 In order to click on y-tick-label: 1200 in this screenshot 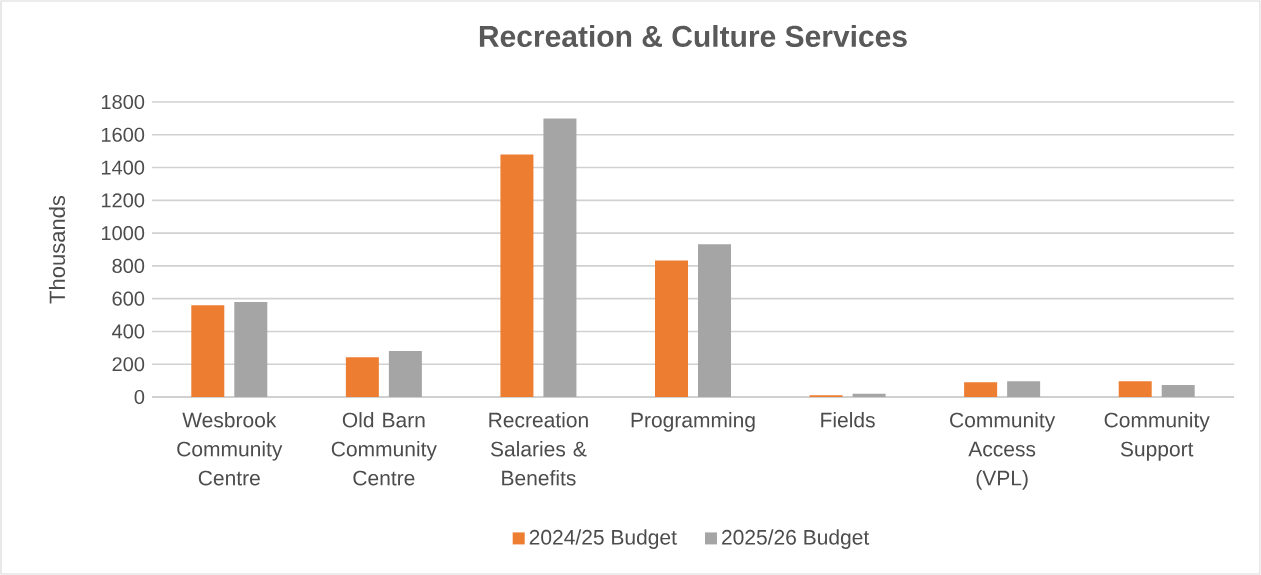, I will do `click(123, 200)`.